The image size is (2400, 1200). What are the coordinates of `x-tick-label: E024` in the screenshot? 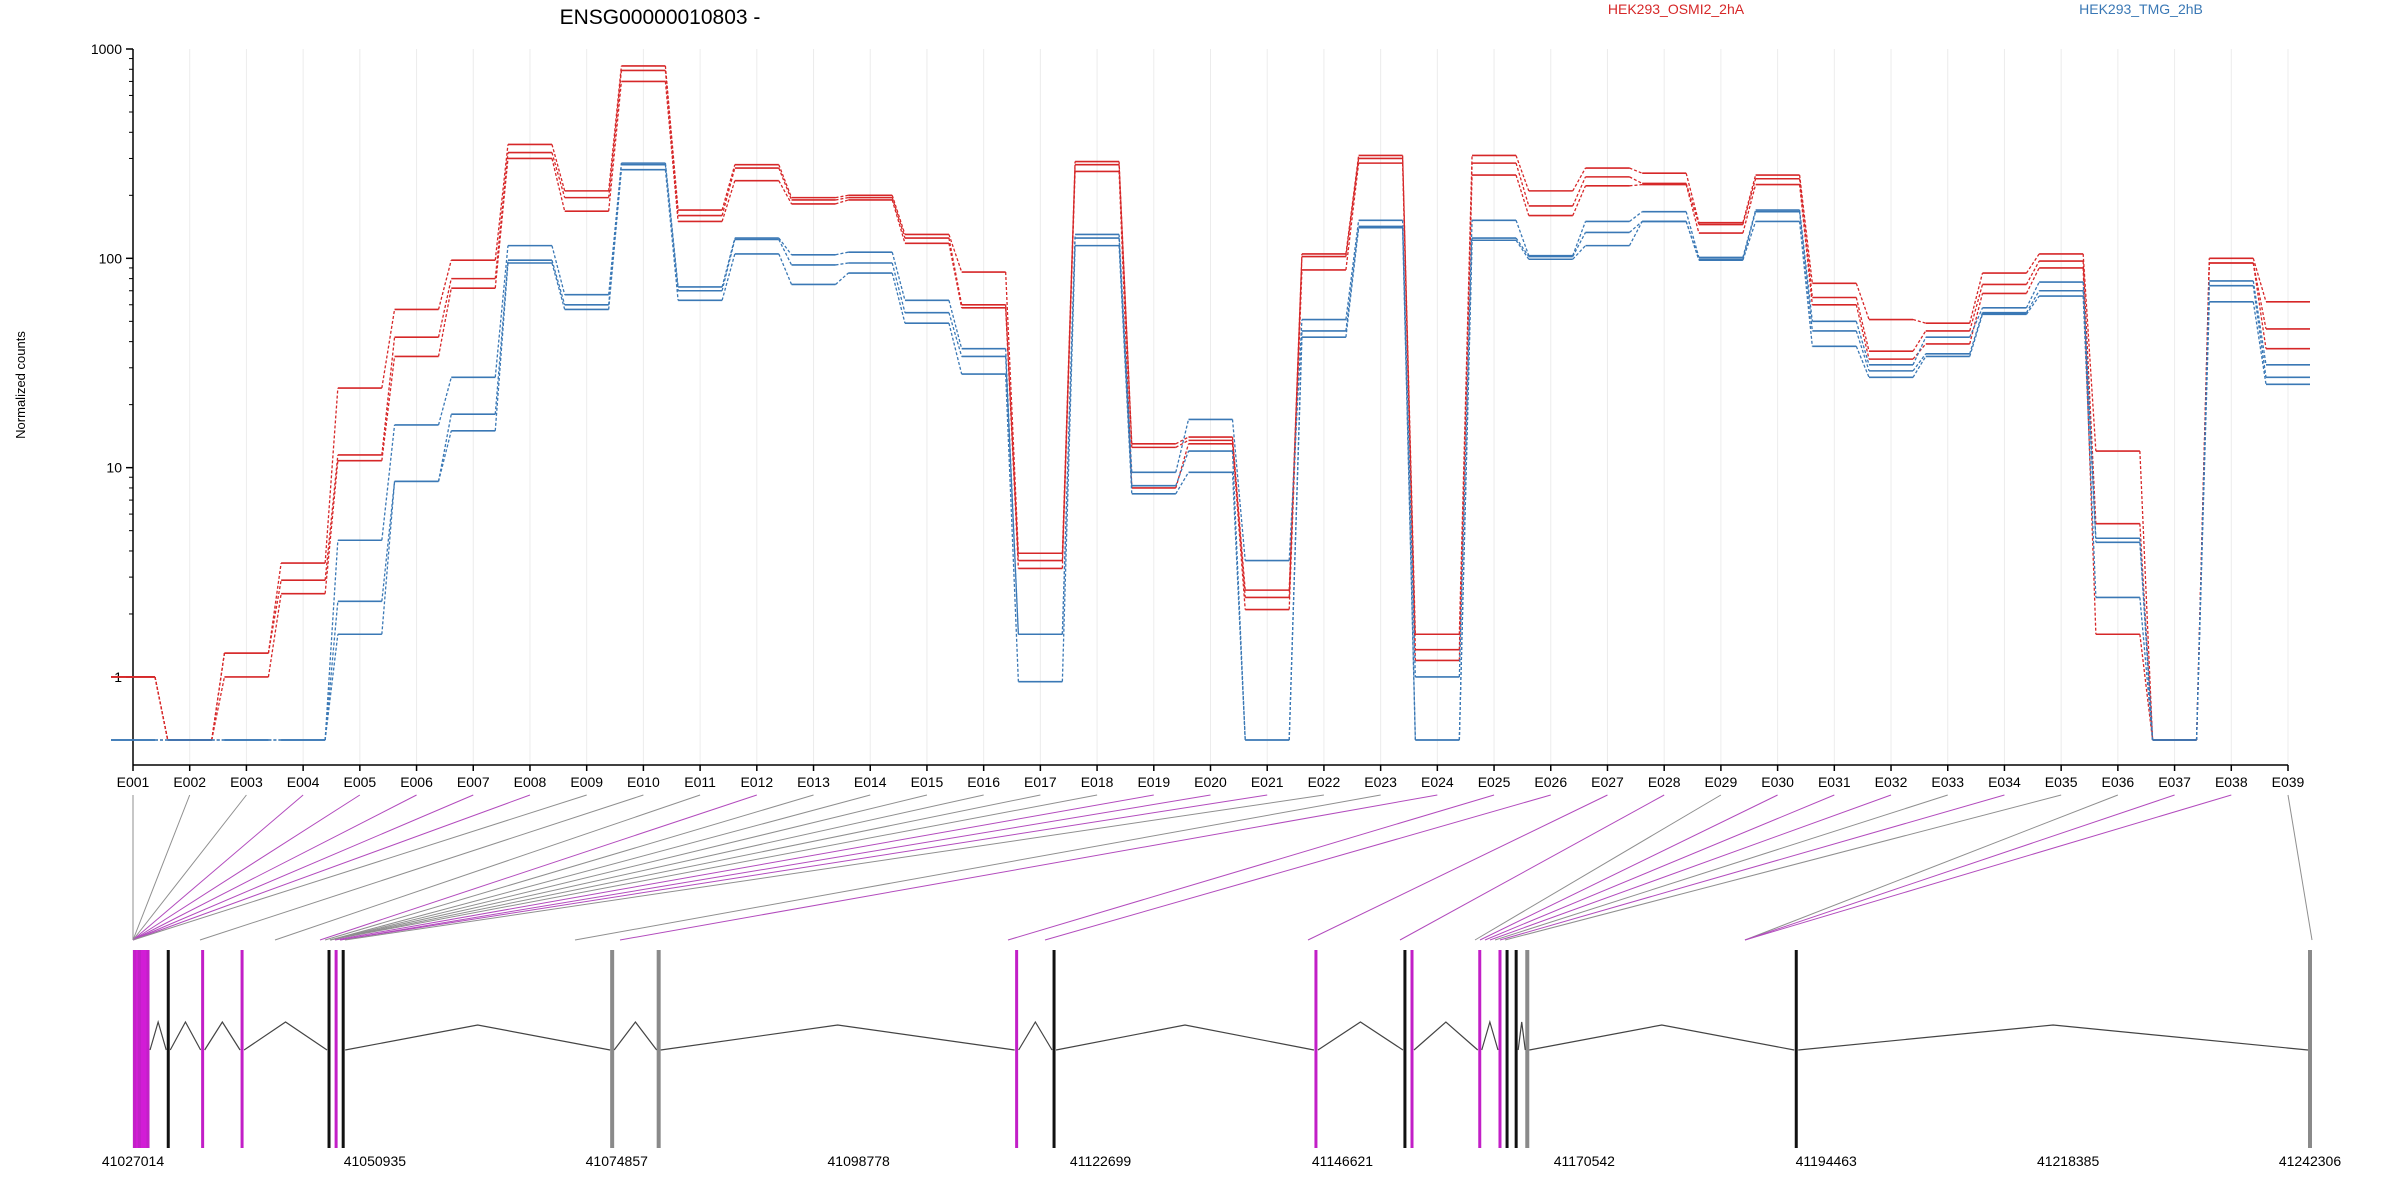 It's located at (1437, 782).